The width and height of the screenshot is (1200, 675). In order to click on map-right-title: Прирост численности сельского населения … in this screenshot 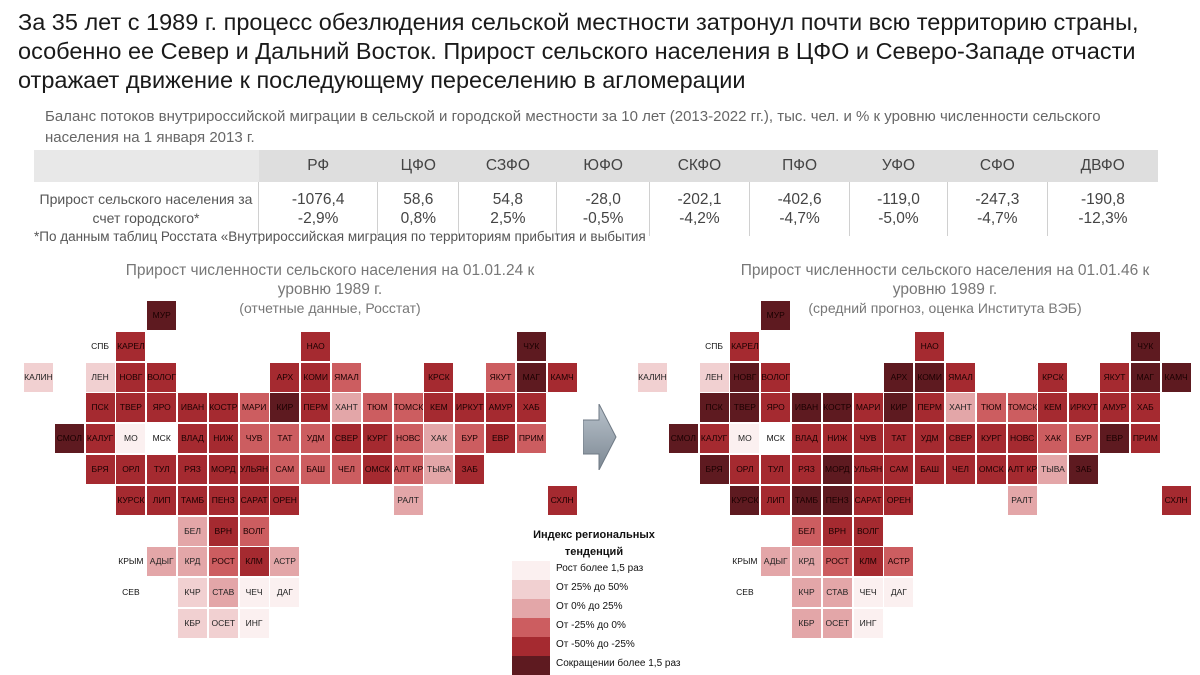, I will do `click(945, 289)`.